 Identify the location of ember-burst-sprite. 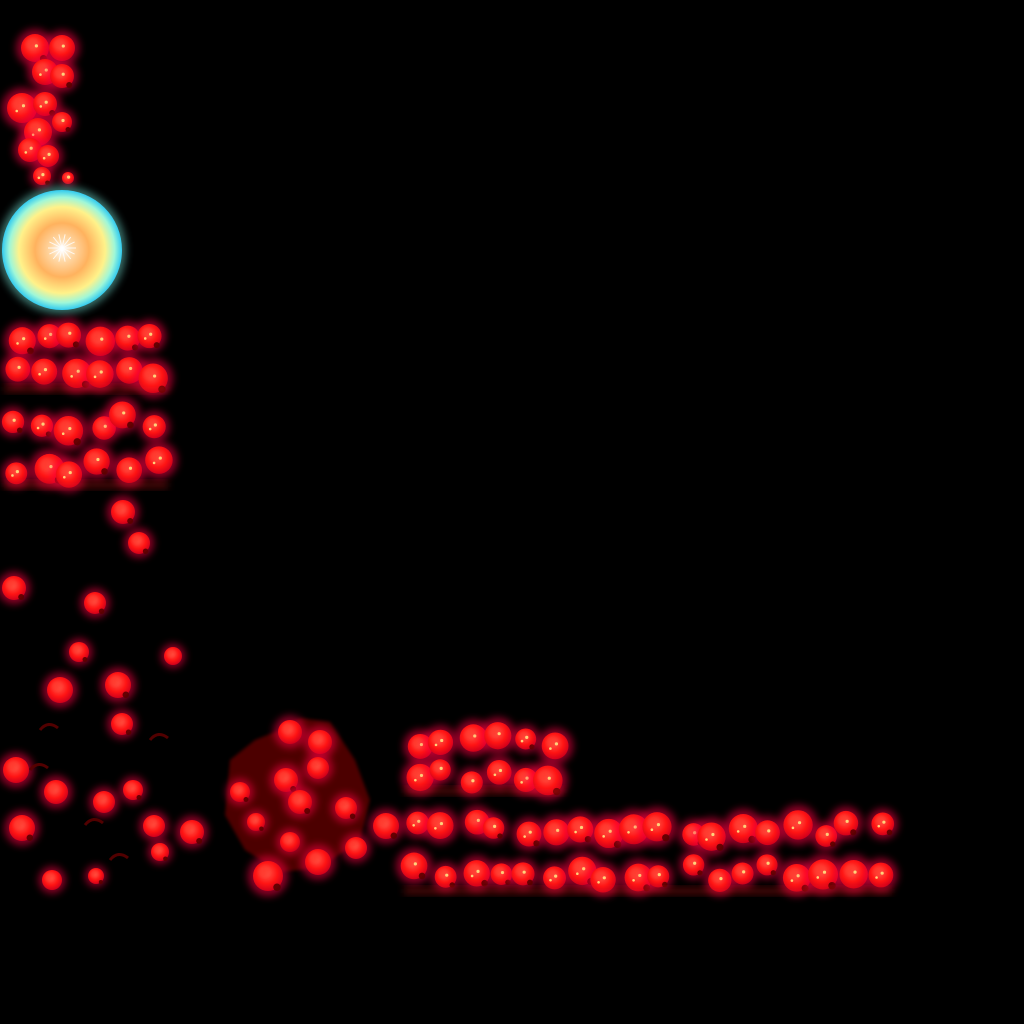
(314, 806).